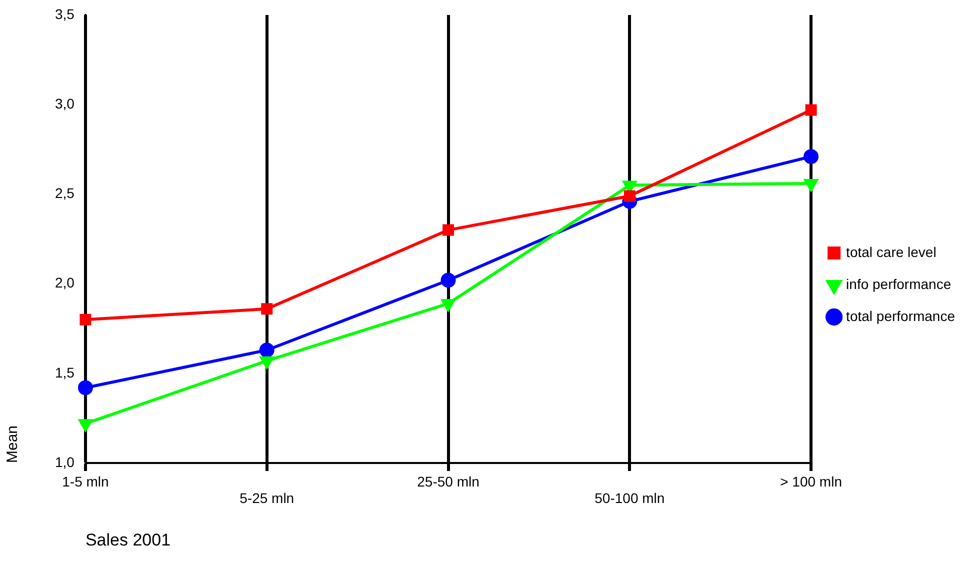 Image resolution: width=975 pixels, height=565 pixels. I want to click on legend-label: info performance, so click(899, 284).